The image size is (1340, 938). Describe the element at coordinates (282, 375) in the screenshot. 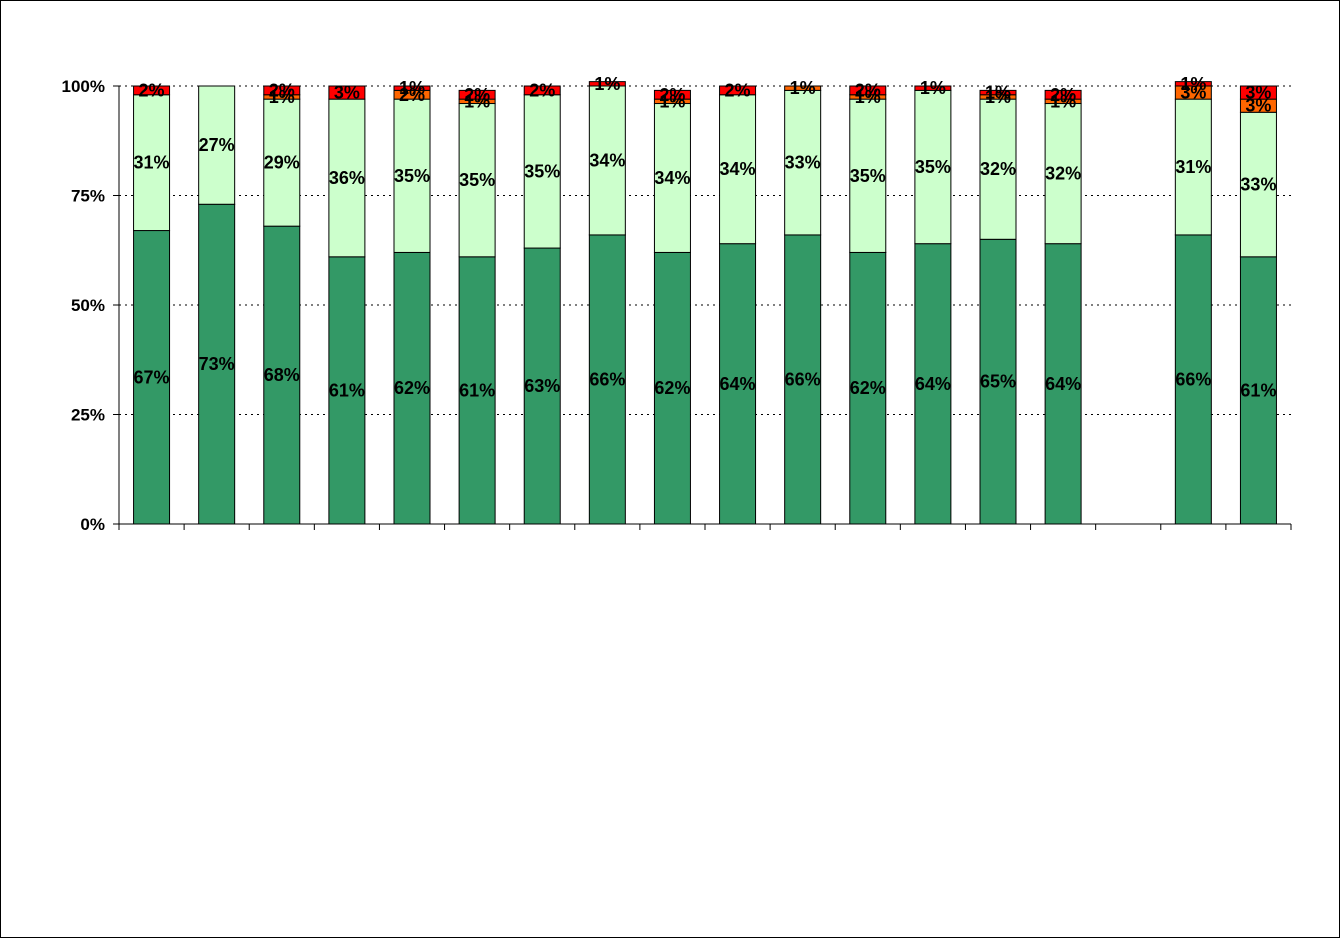

I see `data-label: 68%` at that location.